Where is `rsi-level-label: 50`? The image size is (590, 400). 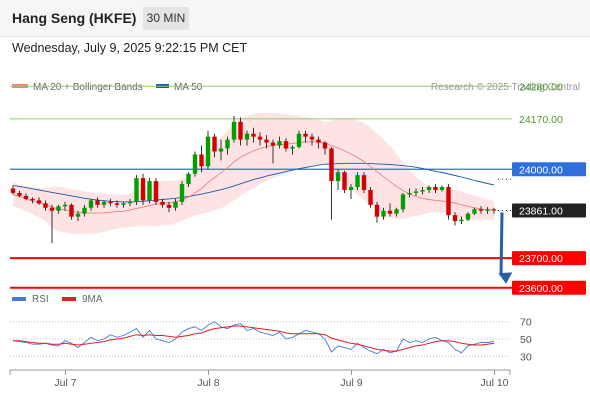 rsi-level-label: 50 is located at coordinates (526, 340).